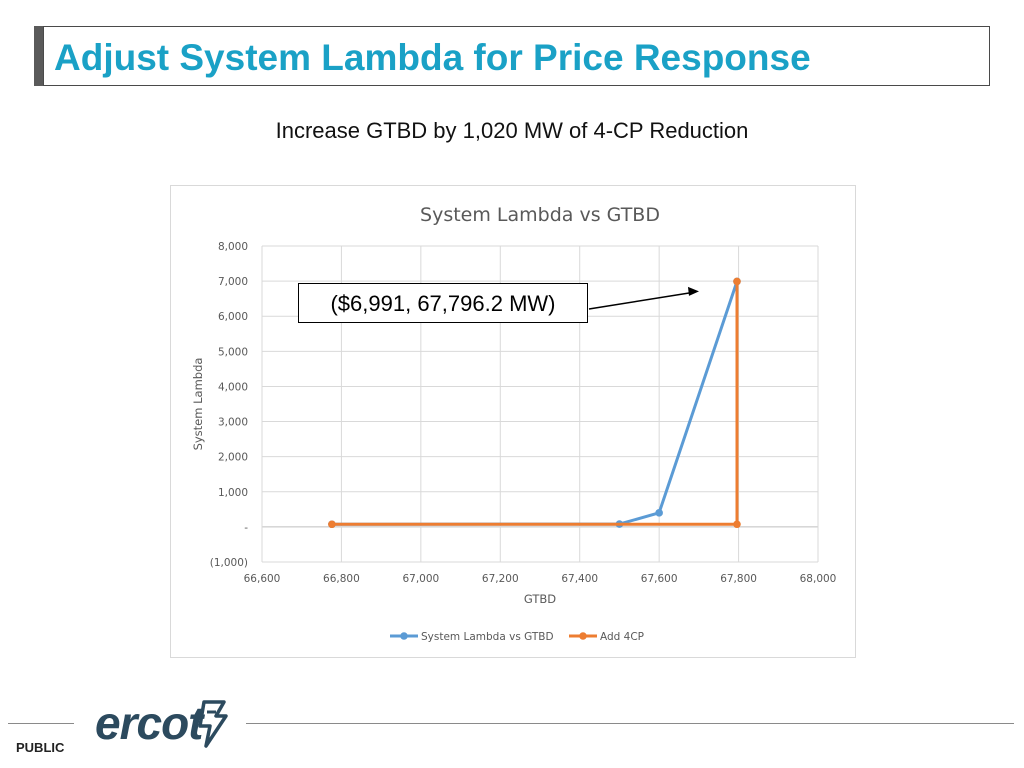 The image size is (1024, 768). I want to click on y-tick-label: 8,000, so click(233, 247).